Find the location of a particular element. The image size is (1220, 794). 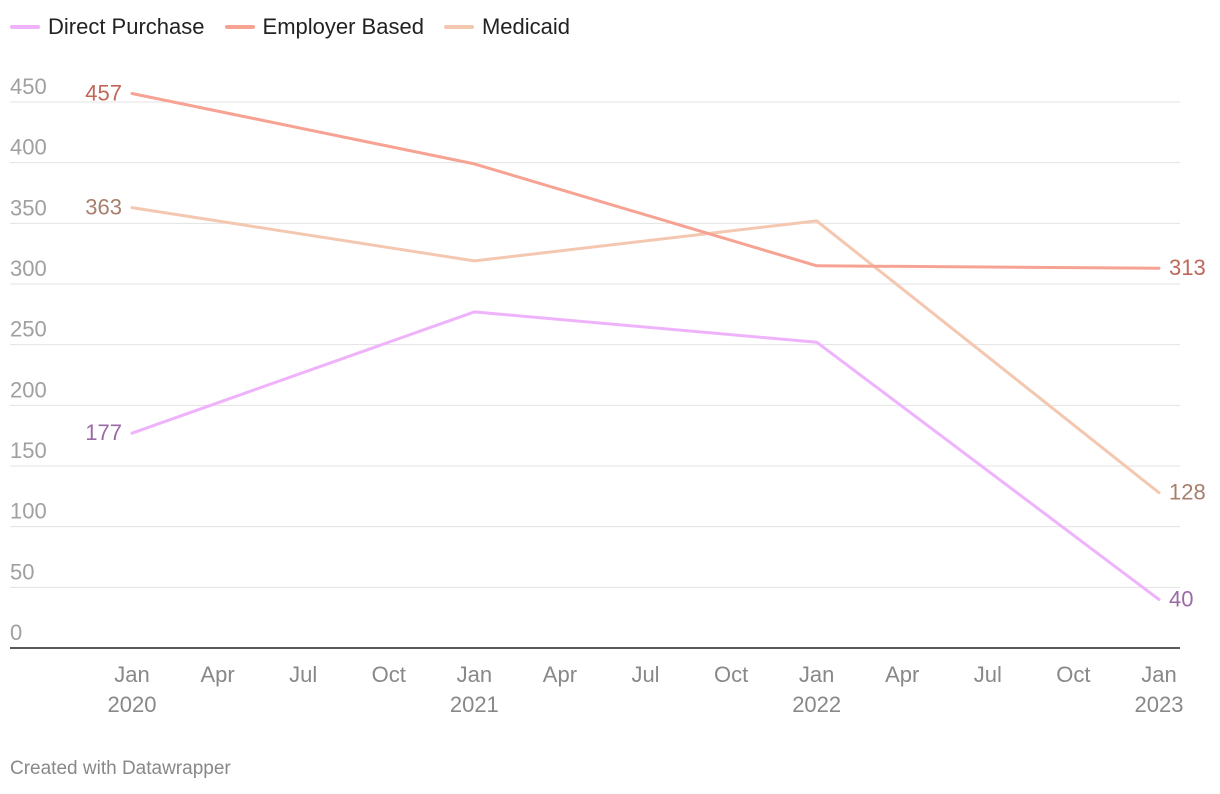

legend-swatch-medicaid is located at coordinates (458, 27).